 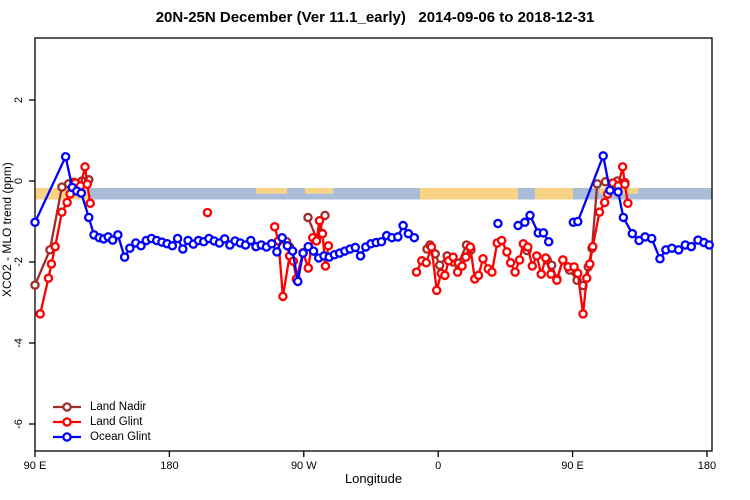 I want to click on x-axis-title: Longitude, so click(x=373, y=478).